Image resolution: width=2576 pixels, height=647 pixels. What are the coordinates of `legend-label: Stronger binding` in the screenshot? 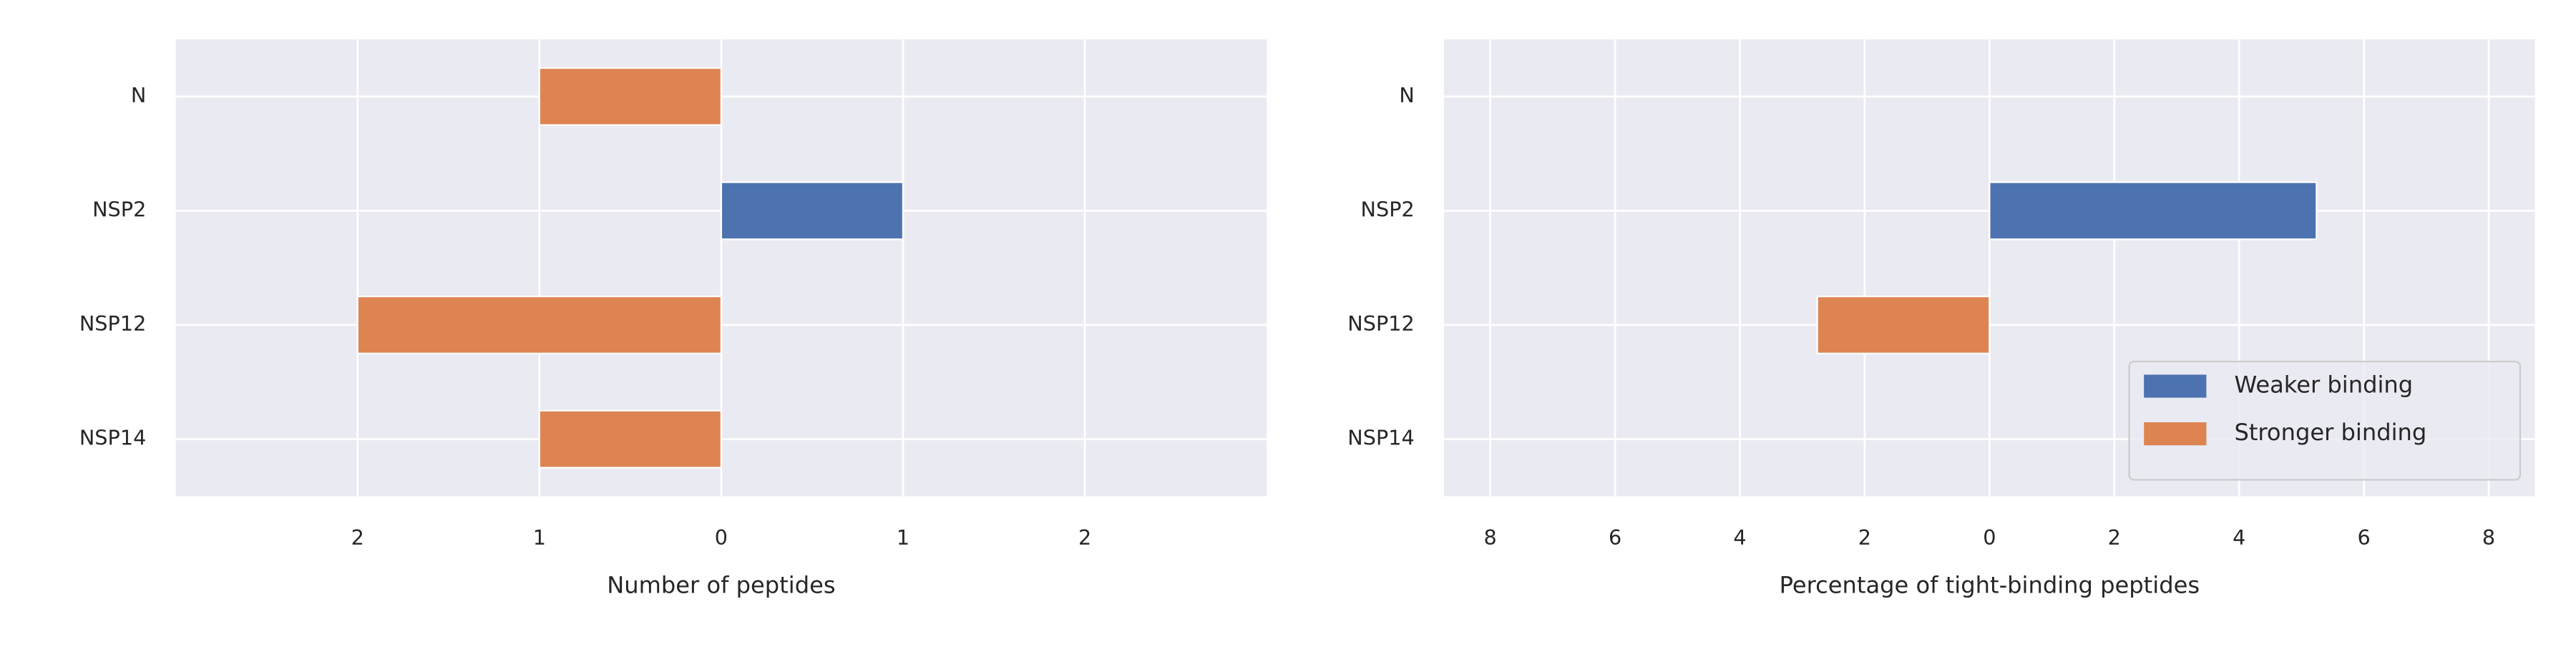 It's located at (2330, 432).